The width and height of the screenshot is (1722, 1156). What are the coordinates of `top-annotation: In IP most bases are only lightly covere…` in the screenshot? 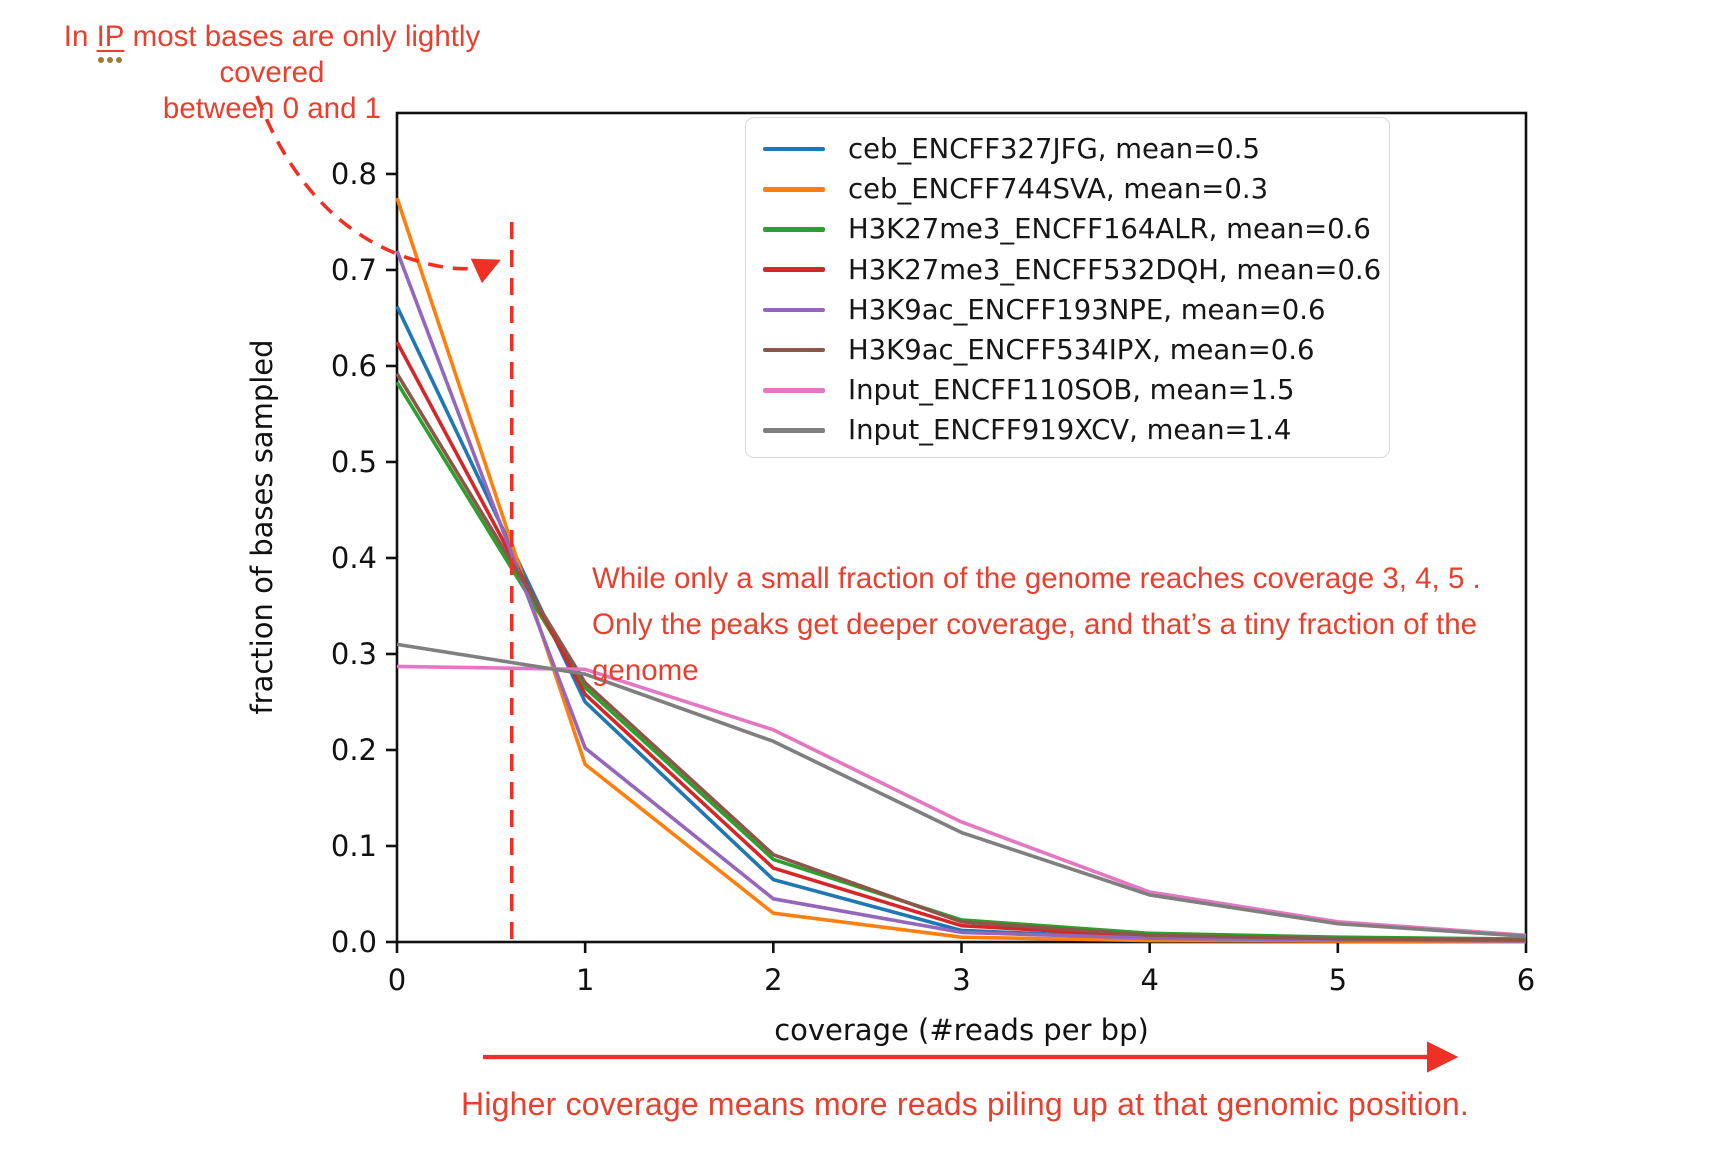 It's located at (272, 73).